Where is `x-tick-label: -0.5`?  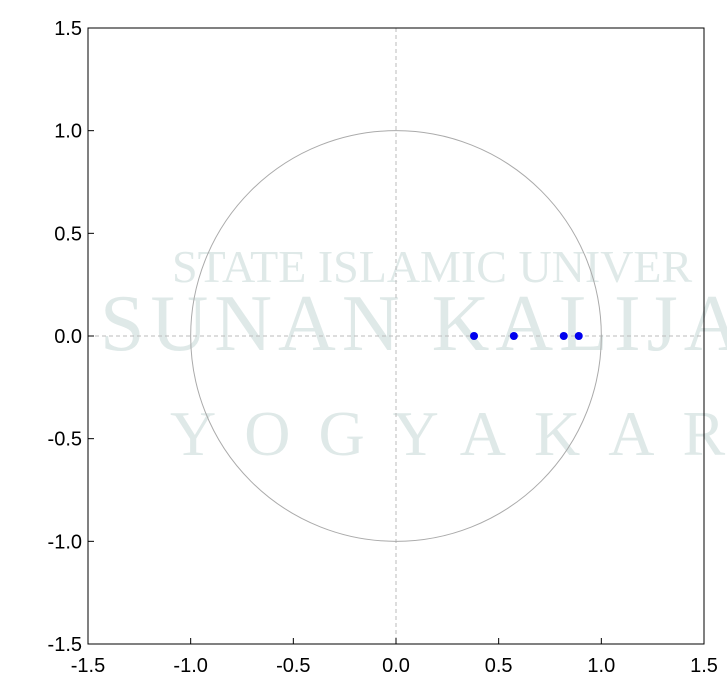 x-tick-label: -0.5 is located at coordinates (293, 666).